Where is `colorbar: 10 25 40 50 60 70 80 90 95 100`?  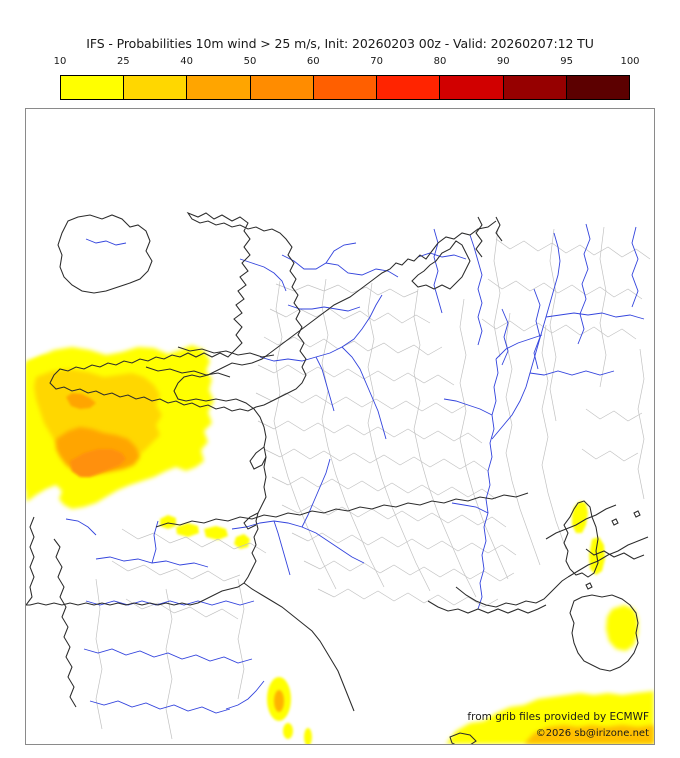
colorbar: 10 25 40 50 60 70 80 90 95 100 is located at coordinates (347, 79).